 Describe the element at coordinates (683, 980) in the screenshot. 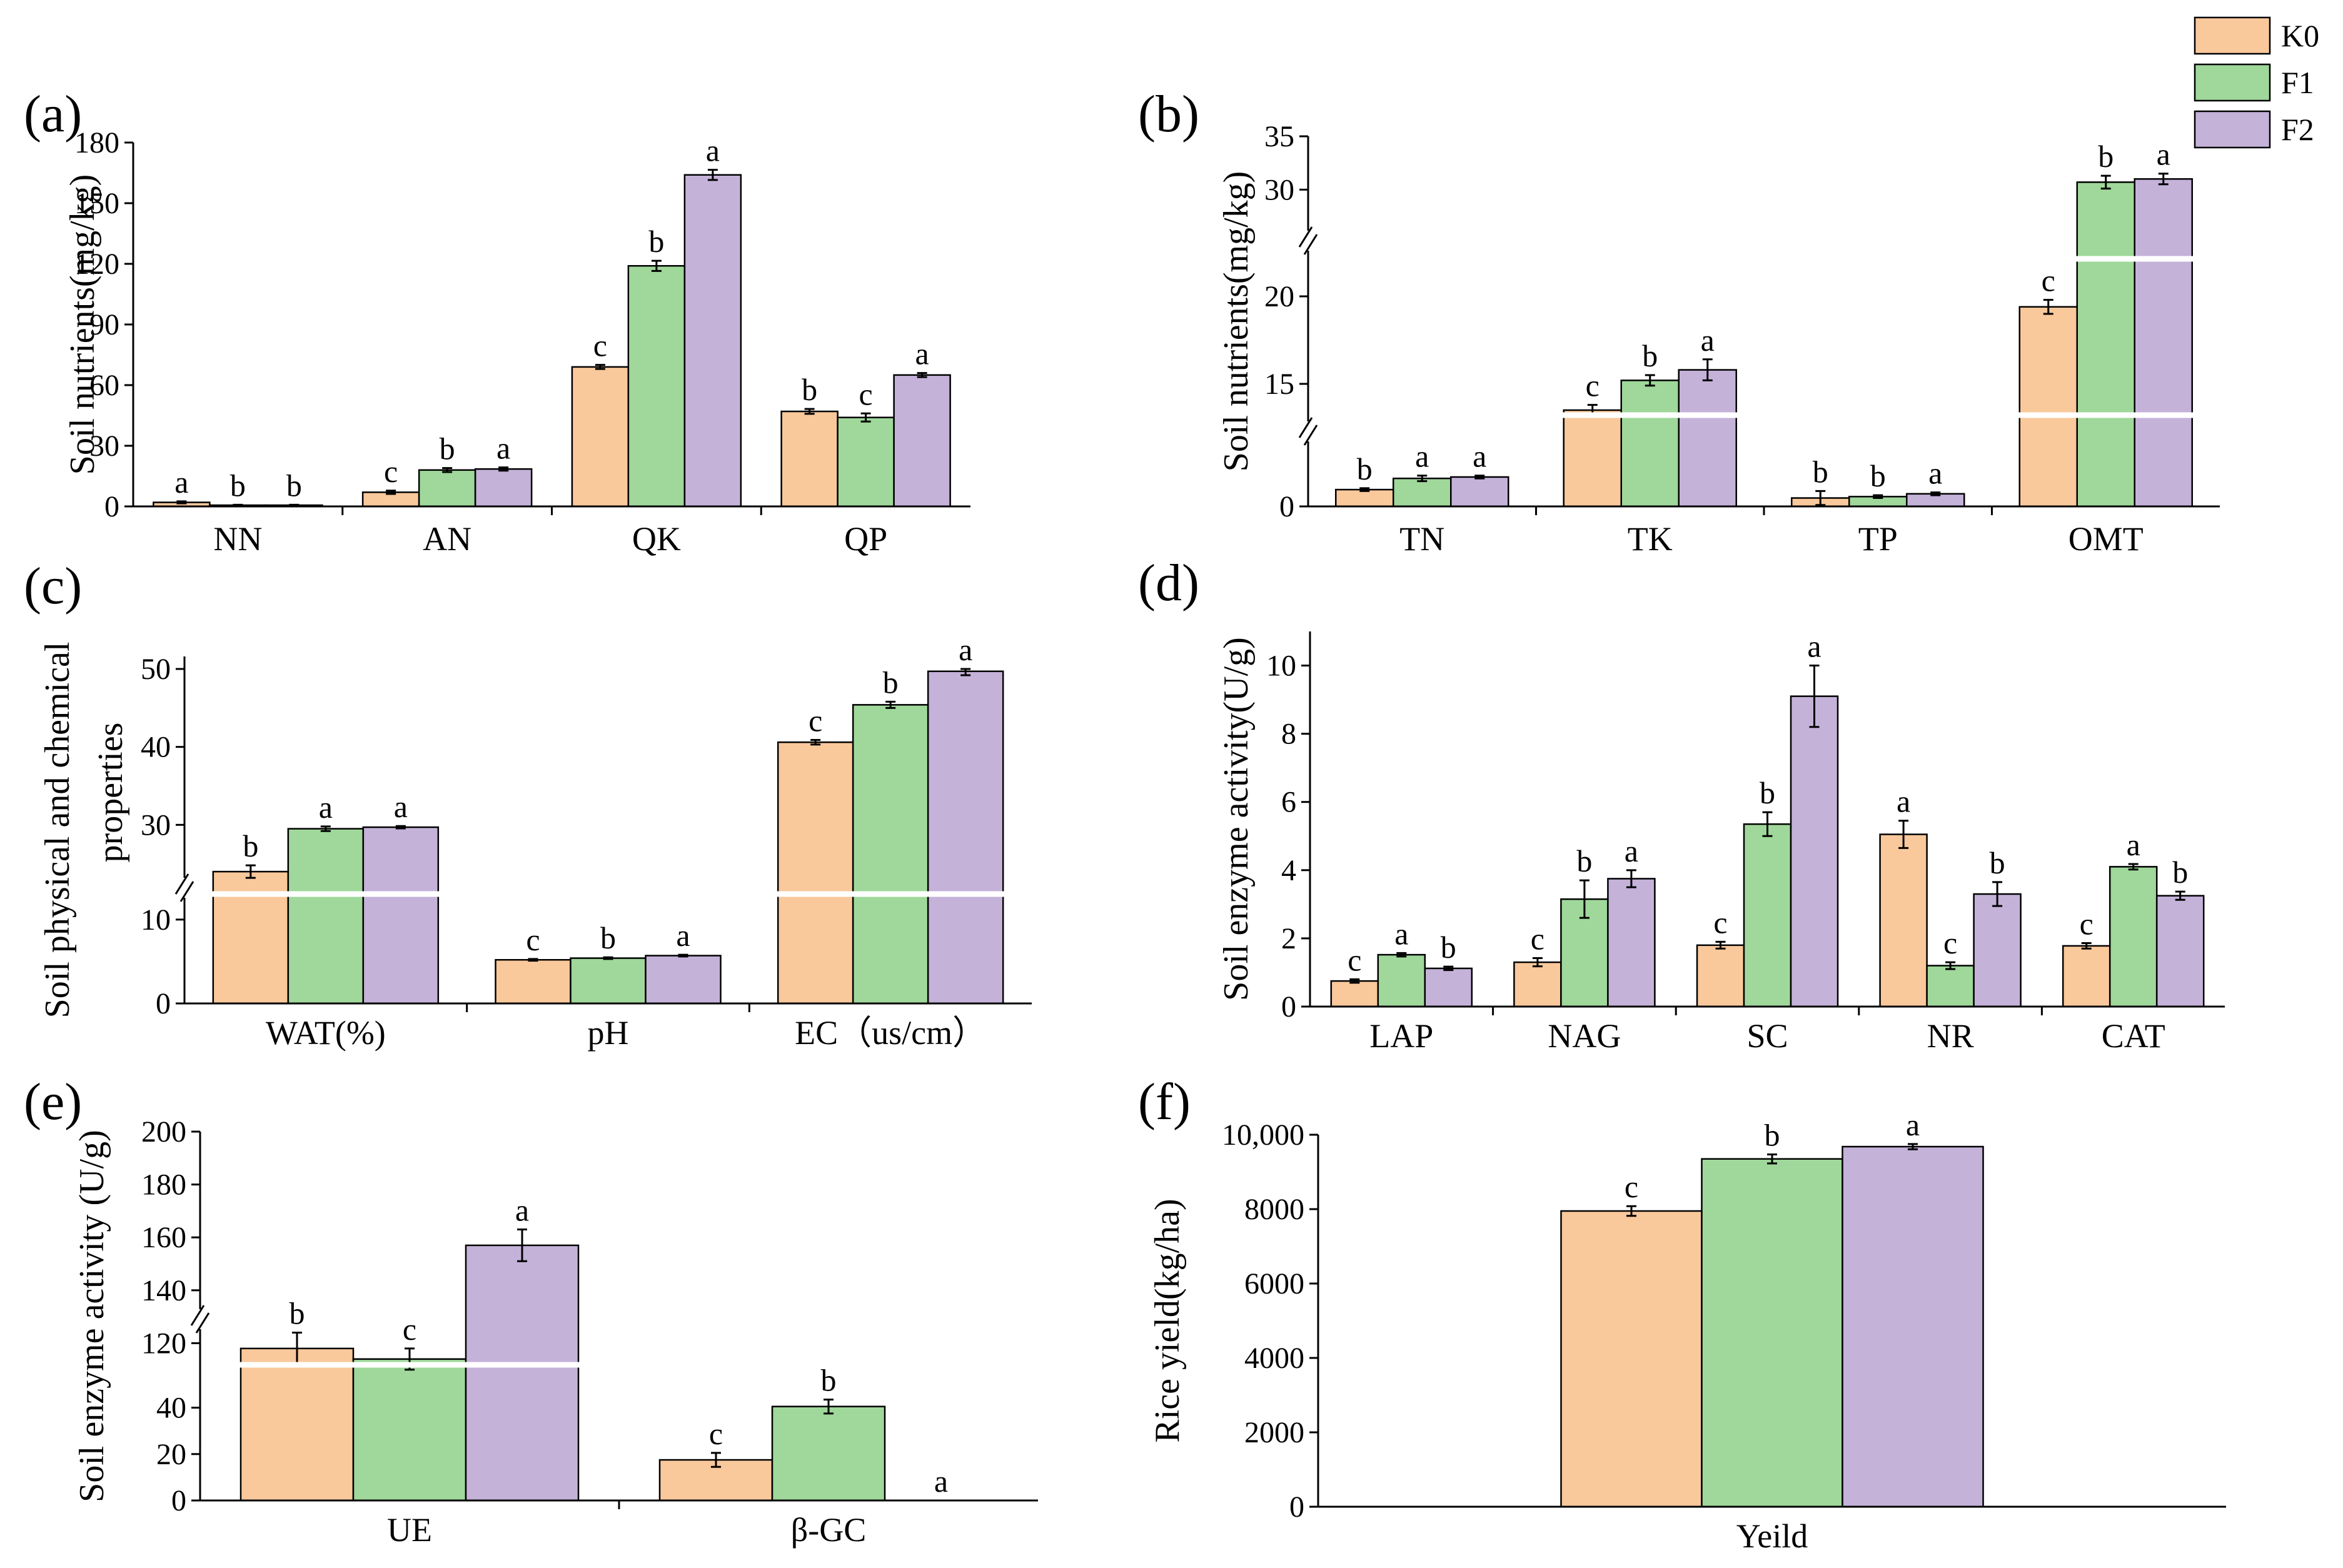

I see `bar-f2-ph` at that location.